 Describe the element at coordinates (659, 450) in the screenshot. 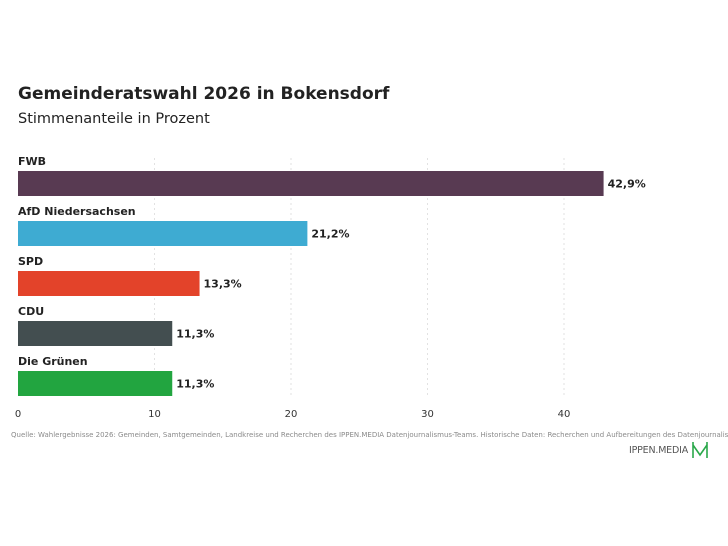

I see `brand-name: IPPEN.MEDIA` at that location.